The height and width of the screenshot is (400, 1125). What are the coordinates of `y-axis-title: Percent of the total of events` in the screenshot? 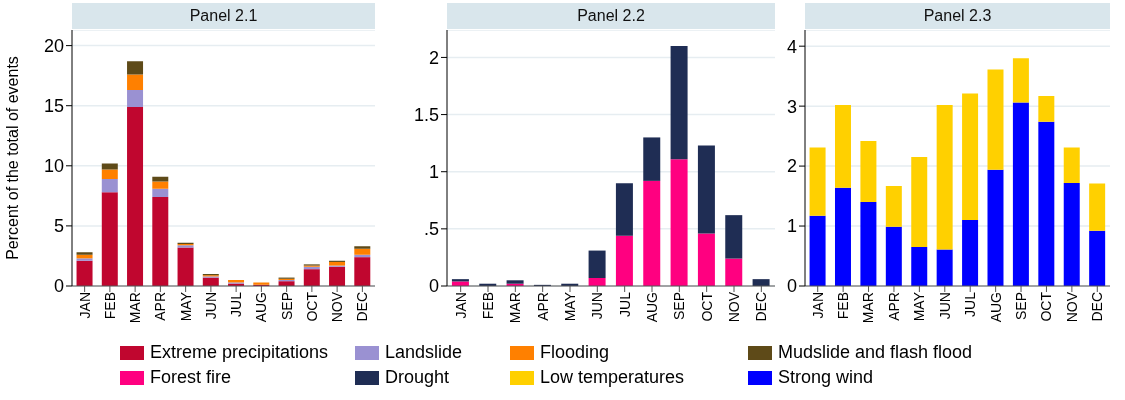 It's located at (12, 158).